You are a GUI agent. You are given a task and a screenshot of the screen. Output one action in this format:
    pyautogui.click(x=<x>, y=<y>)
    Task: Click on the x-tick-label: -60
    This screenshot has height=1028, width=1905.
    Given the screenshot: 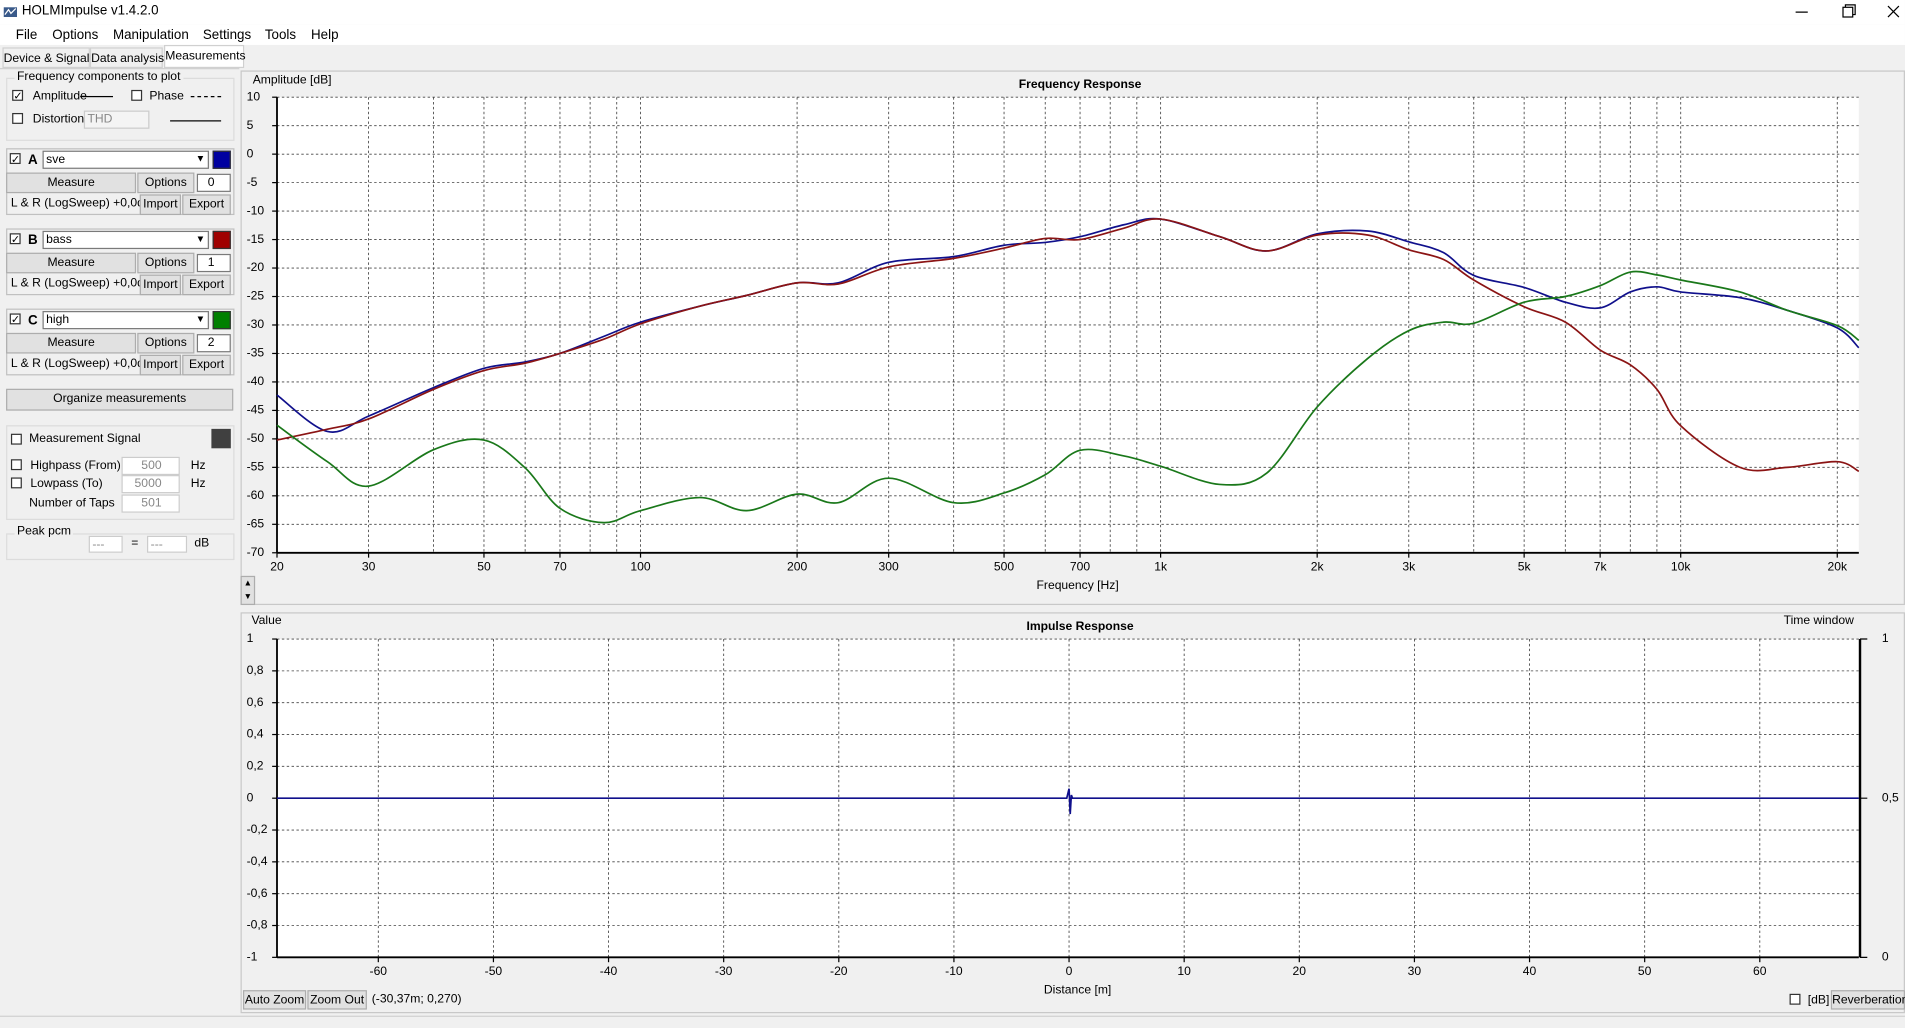 What is the action you would take?
    pyautogui.click(x=379, y=971)
    